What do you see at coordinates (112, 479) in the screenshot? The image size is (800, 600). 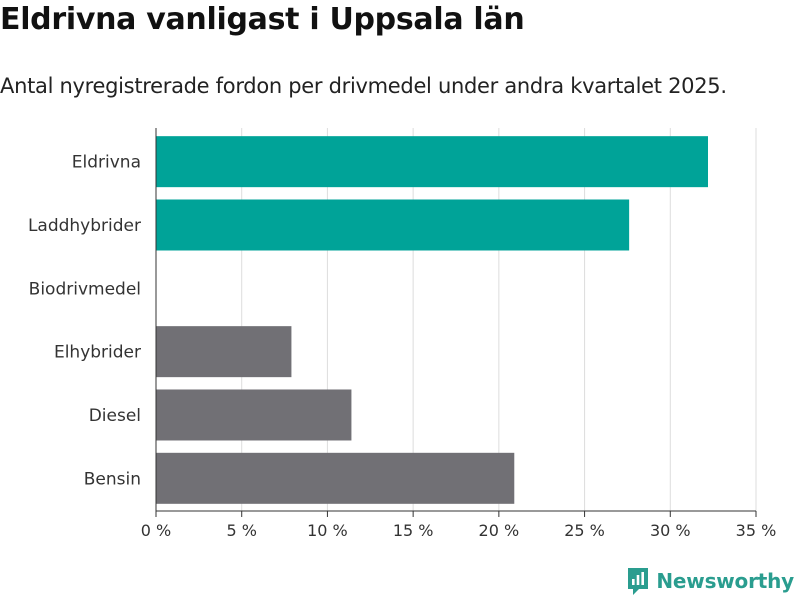 I see `category-label: Bensin` at bounding box center [112, 479].